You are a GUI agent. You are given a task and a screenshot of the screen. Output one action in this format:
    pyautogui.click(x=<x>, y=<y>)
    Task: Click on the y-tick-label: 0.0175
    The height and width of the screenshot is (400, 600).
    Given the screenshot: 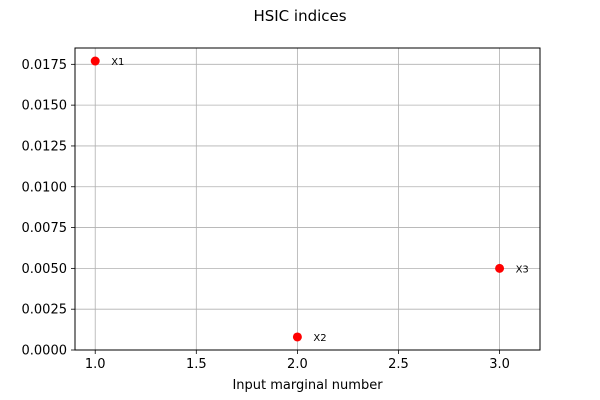 What is the action you would take?
    pyautogui.click(x=45, y=65)
    